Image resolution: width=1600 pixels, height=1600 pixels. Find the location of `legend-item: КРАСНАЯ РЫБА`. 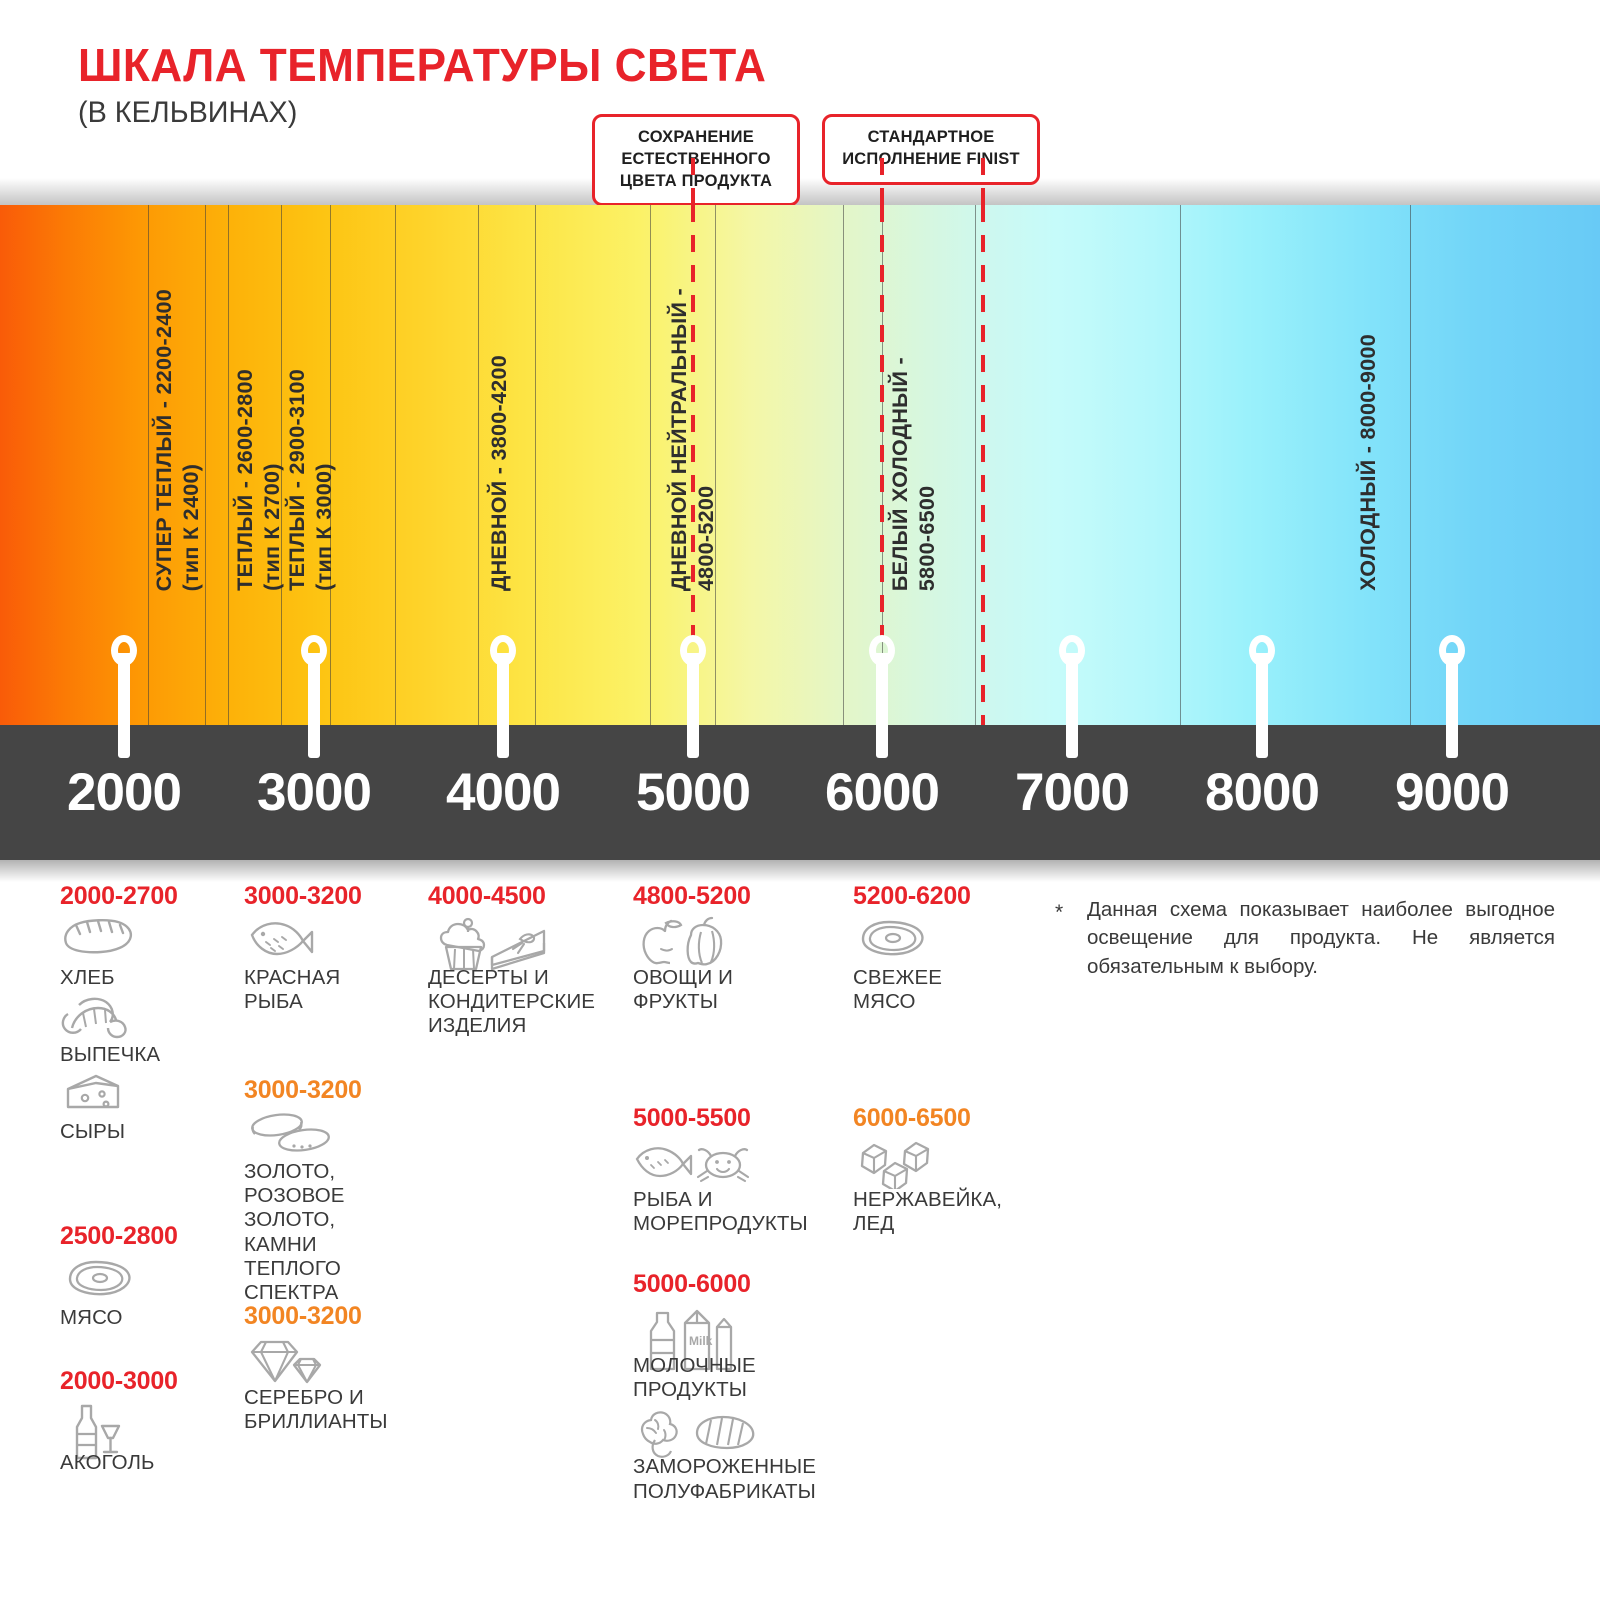

legend-item: КРАСНАЯ РЫБА is located at coordinates (303, 964).